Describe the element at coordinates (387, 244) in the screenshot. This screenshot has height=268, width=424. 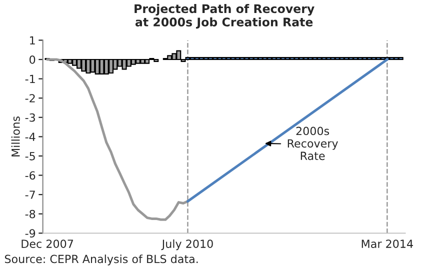
I see `x-tick-label: Mar 2014` at that location.